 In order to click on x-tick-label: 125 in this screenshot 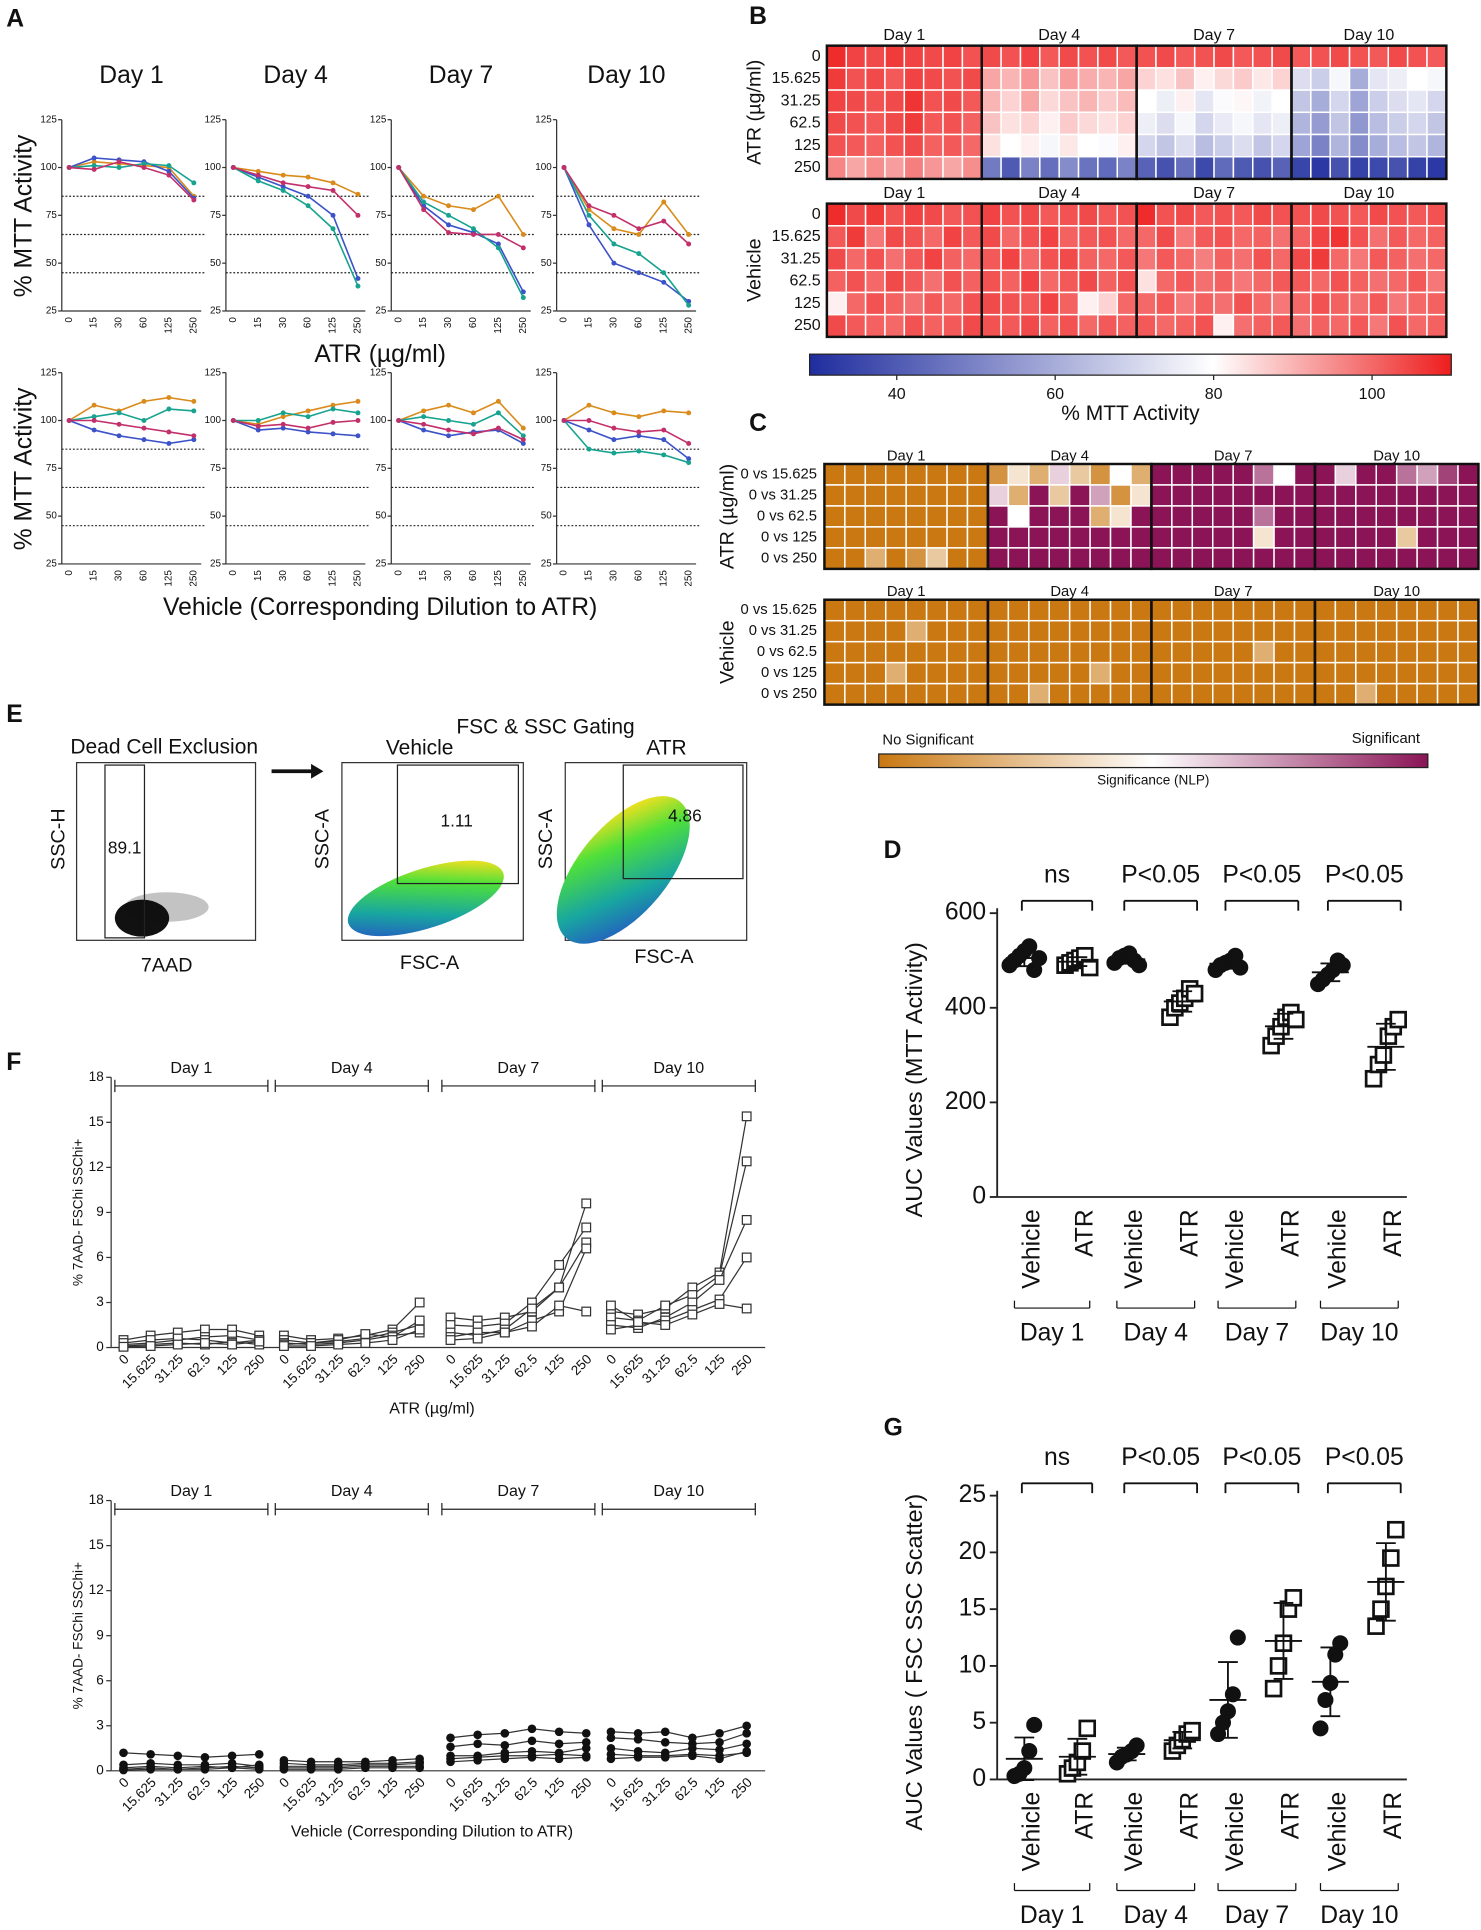, I will do `click(169, 325)`.